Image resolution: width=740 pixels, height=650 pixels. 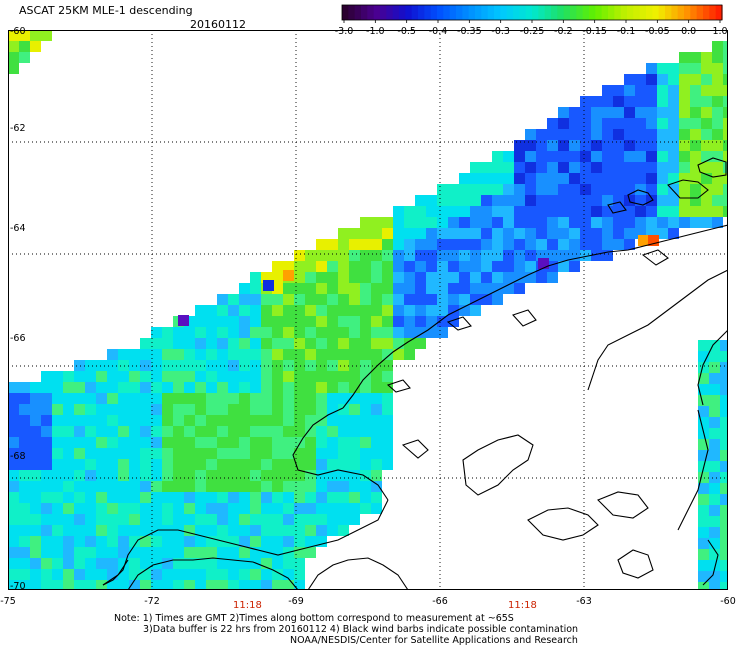 I want to click on lon-label: -75, so click(x=8, y=601).